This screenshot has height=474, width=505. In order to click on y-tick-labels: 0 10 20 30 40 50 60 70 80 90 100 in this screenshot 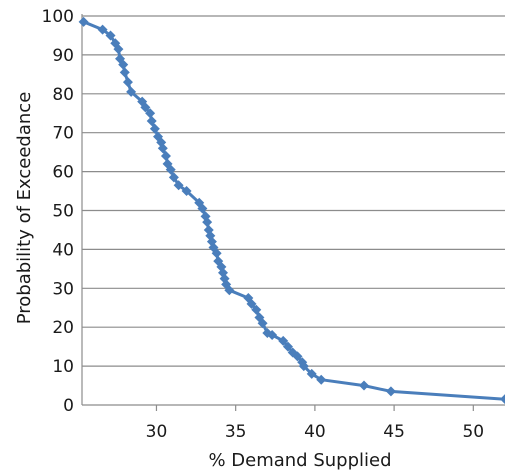, I will do `click(58, 211)`.